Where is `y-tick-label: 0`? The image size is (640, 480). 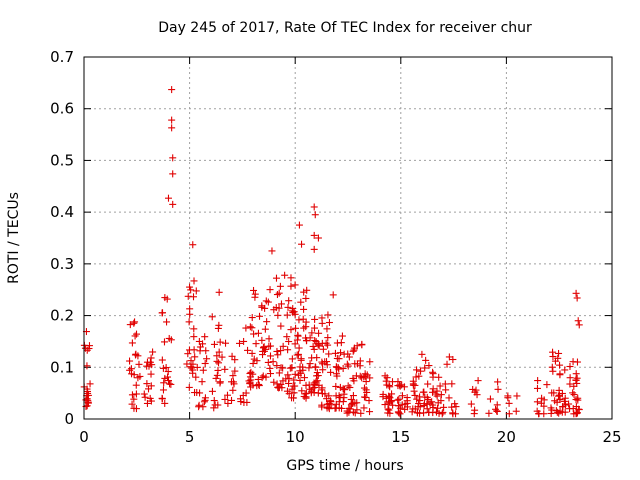 y-tick-label: 0 is located at coordinates (69, 419).